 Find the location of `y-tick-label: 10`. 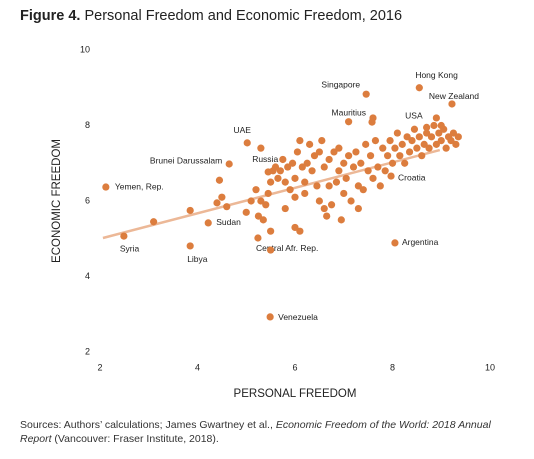

y-tick-label: 10 is located at coordinates (85, 49).